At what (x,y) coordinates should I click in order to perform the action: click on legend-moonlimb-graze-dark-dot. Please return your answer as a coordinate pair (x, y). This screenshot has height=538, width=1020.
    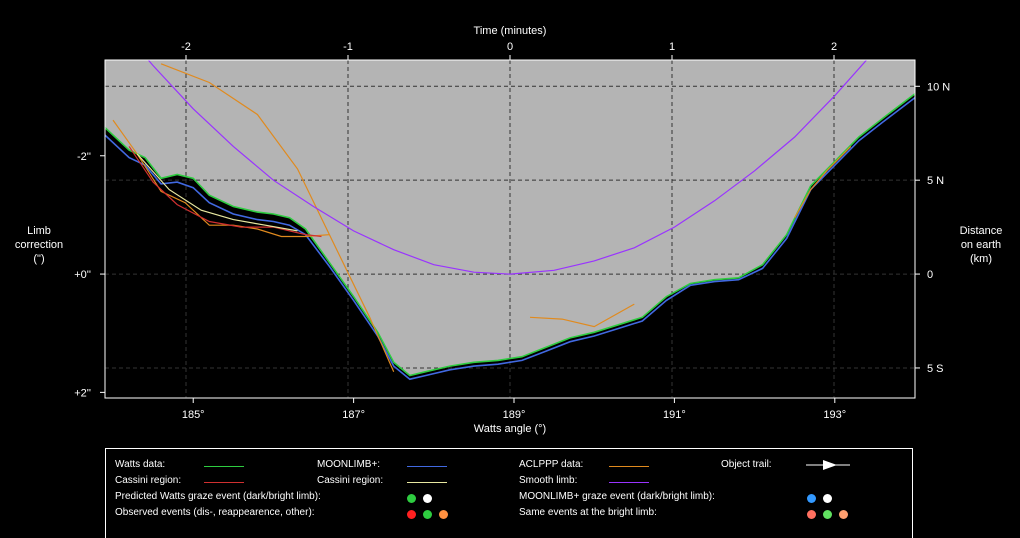
    Looking at the image, I should click on (811, 498).